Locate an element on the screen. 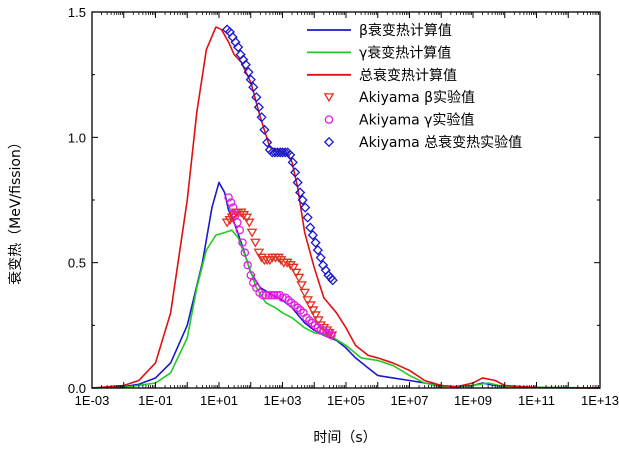 The image size is (619, 450). y-tick-label-0: 0.0 is located at coordinates (77, 388).